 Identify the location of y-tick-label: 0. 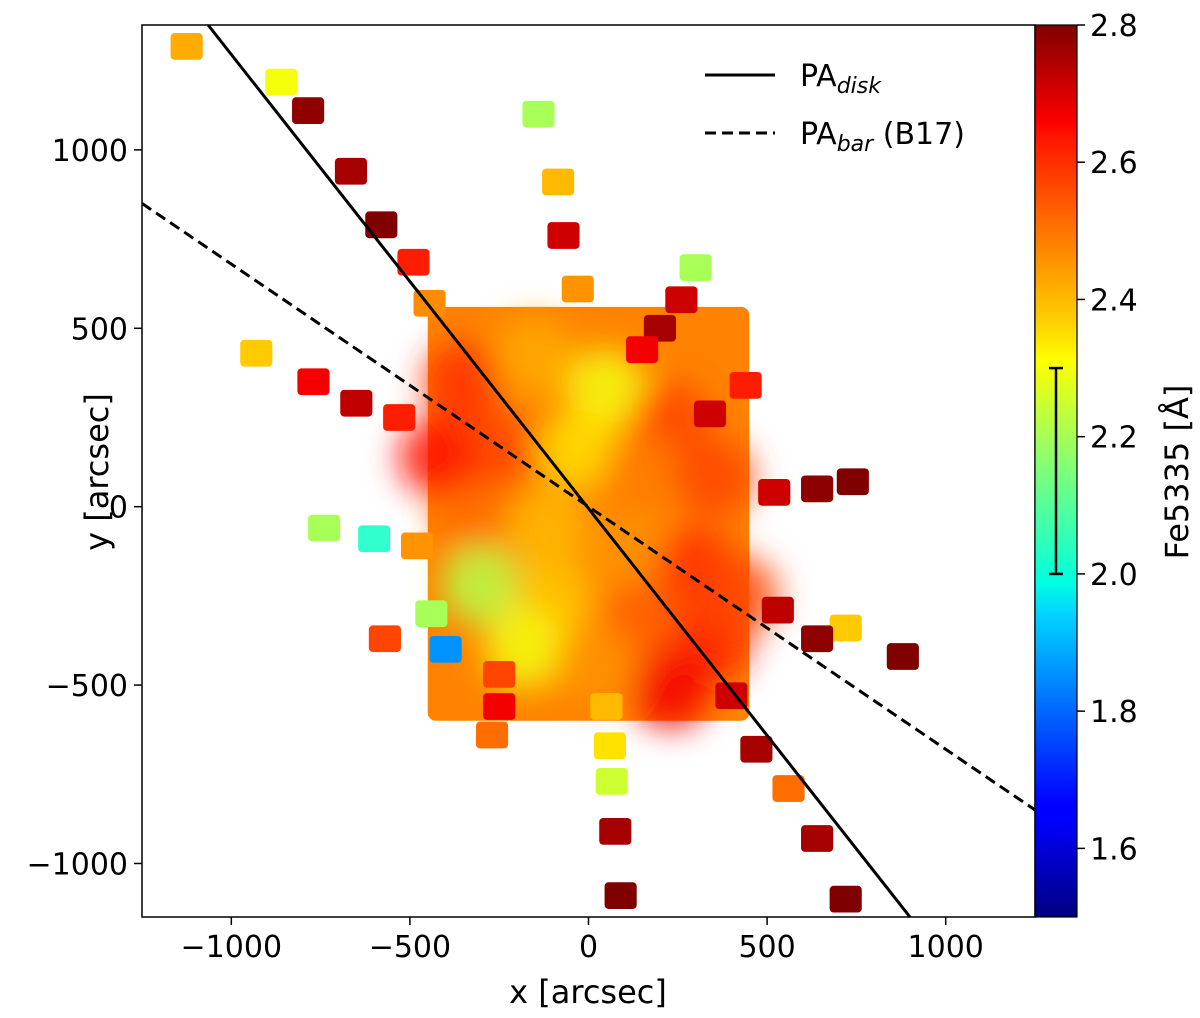
(118, 508).